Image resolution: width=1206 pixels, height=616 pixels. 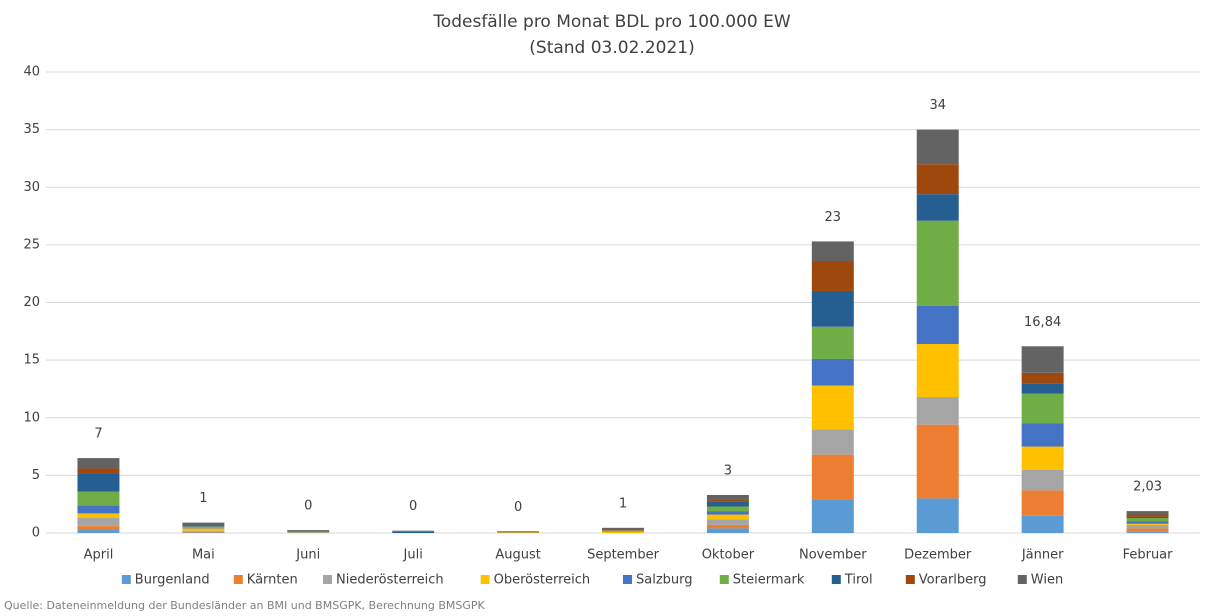 I want to click on total-label: 2,03, so click(x=1147, y=487).